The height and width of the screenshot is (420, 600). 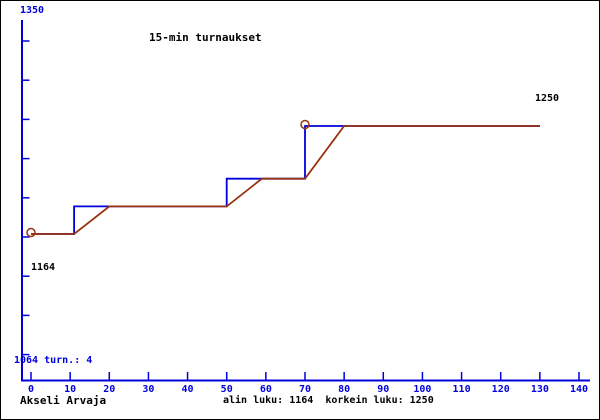 What do you see at coordinates (265, 389) in the screenshot?
I see `x-tick-label: 60` at bounding box center [265, 389].